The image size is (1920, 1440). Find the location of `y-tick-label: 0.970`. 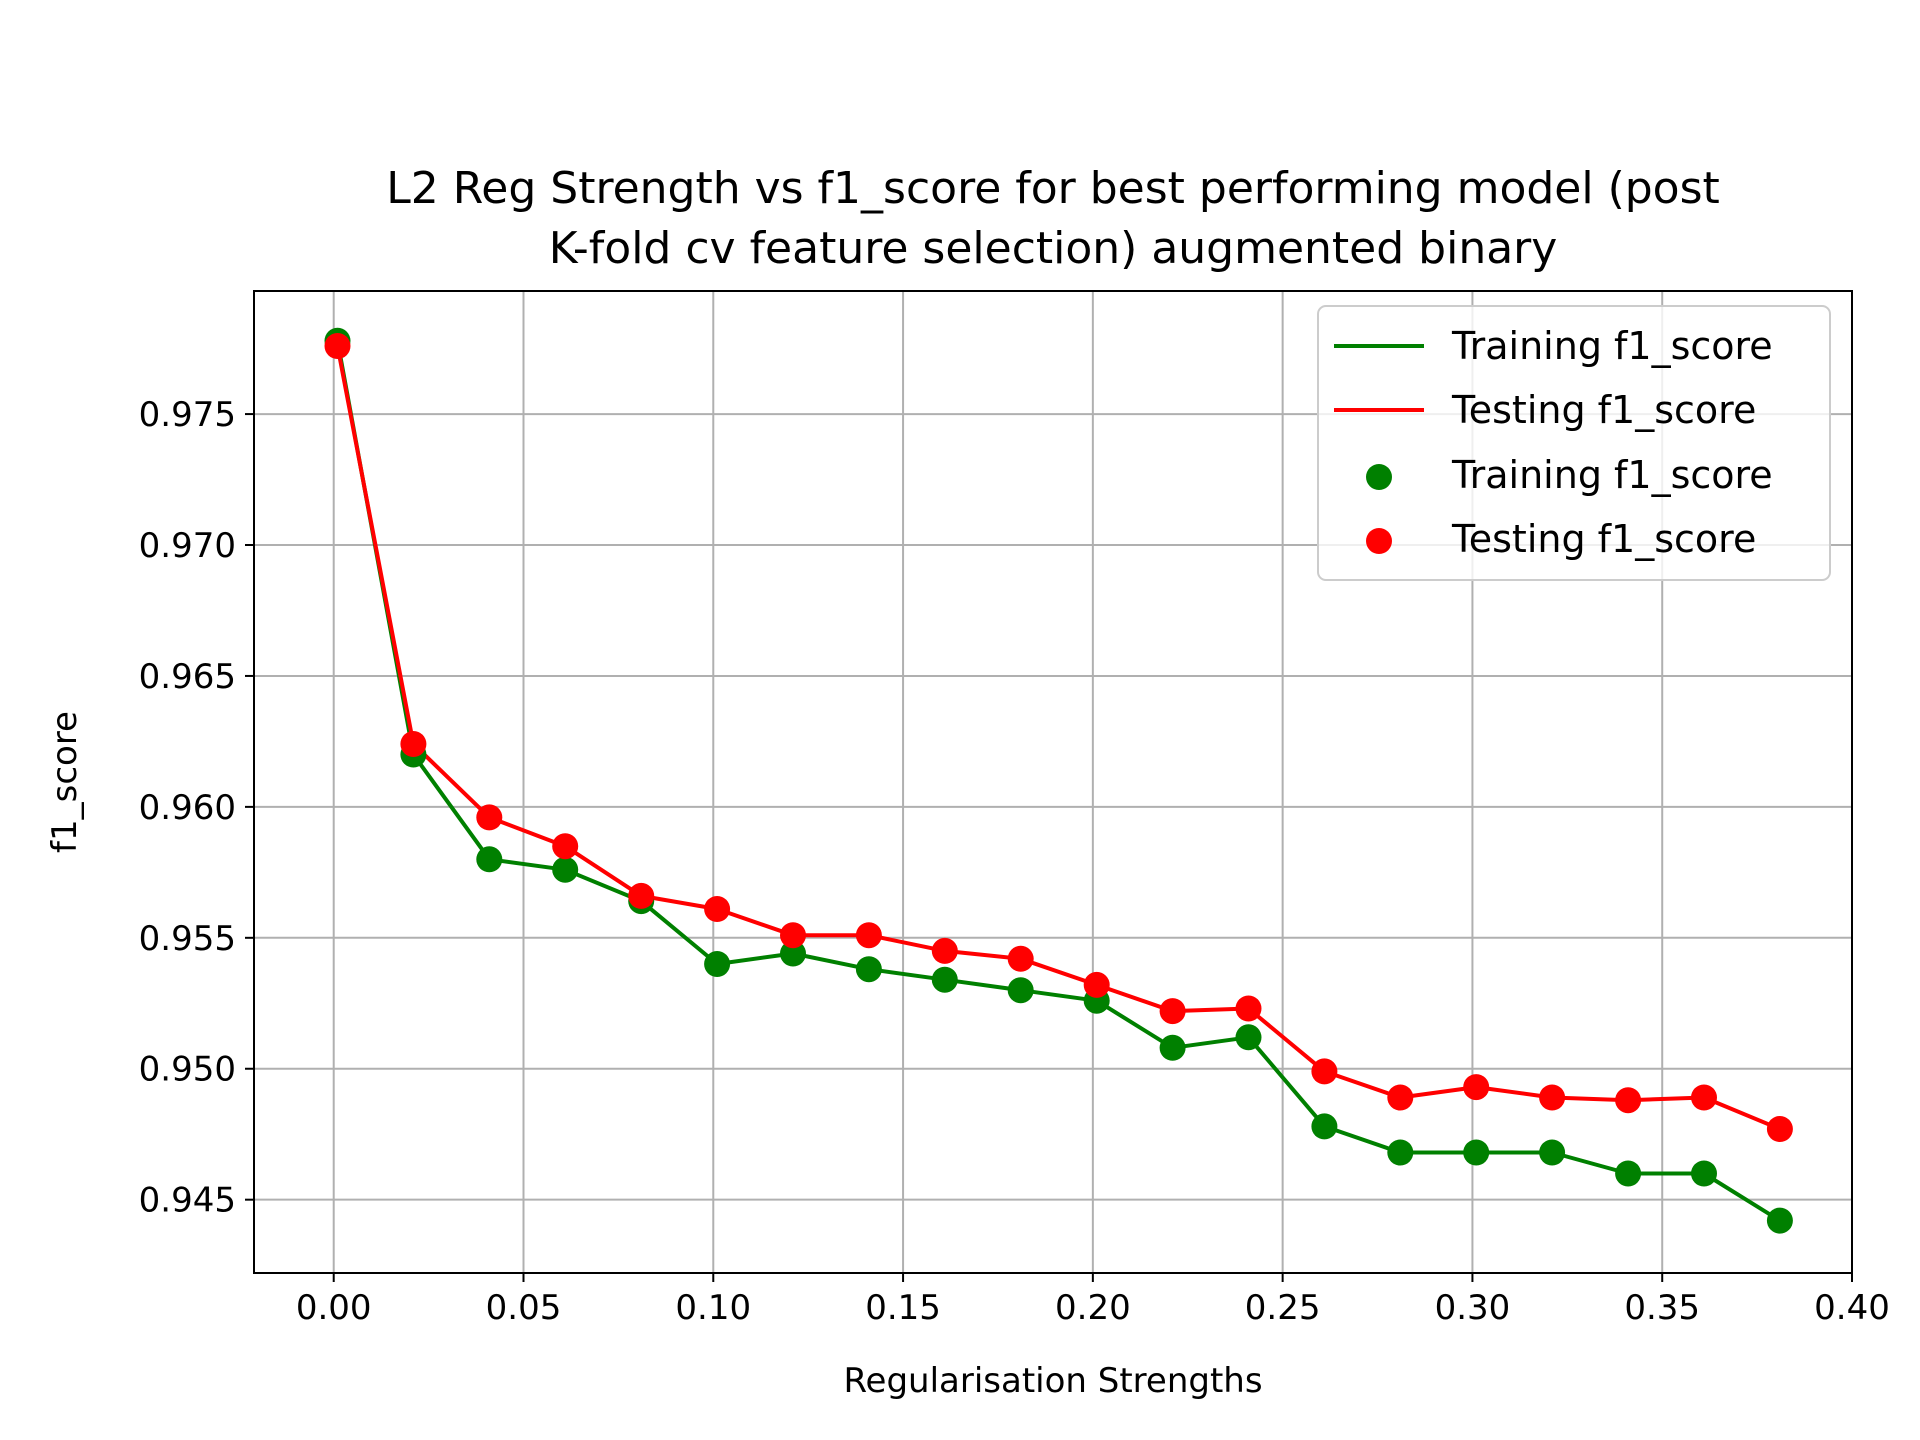

y-tick-label: 0.970 is located at coordinates (187, 546).